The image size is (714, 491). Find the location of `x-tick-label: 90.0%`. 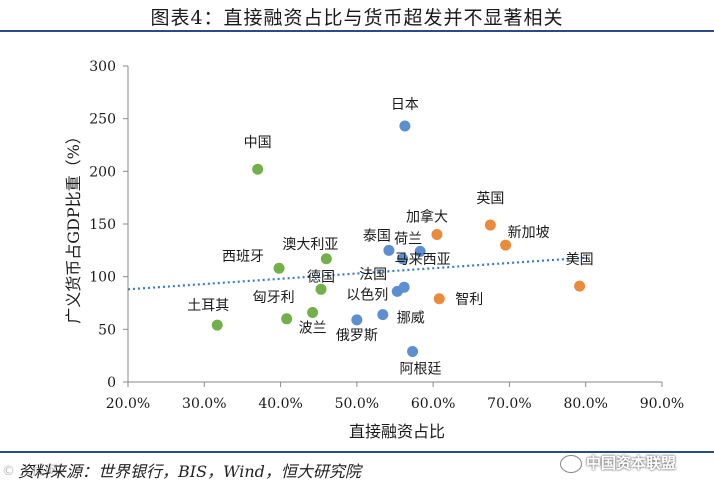

x-tick-label: 90.0% is located at coordinates (662, 404).